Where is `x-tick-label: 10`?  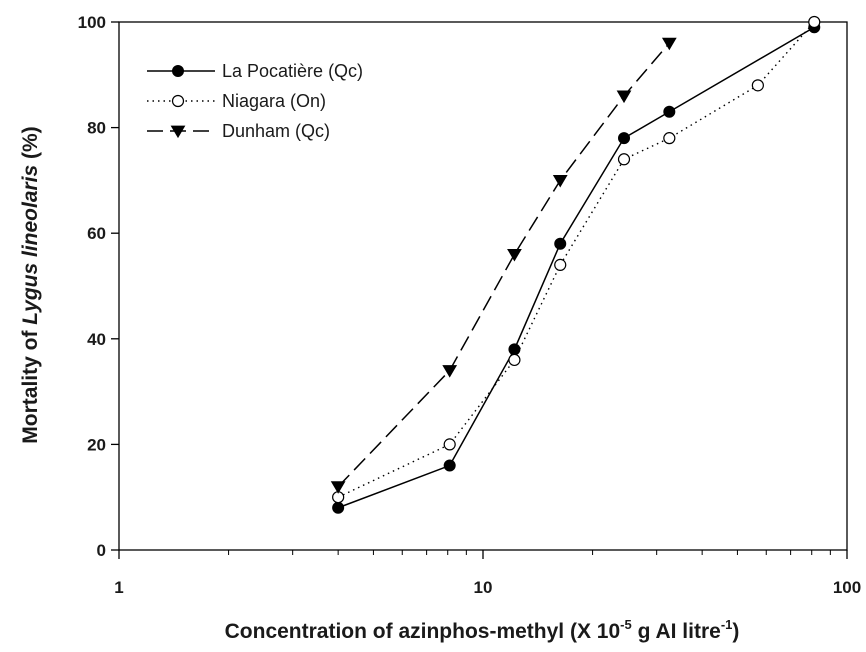 x-tick-label: 10 is located at coordinates (483, 587).